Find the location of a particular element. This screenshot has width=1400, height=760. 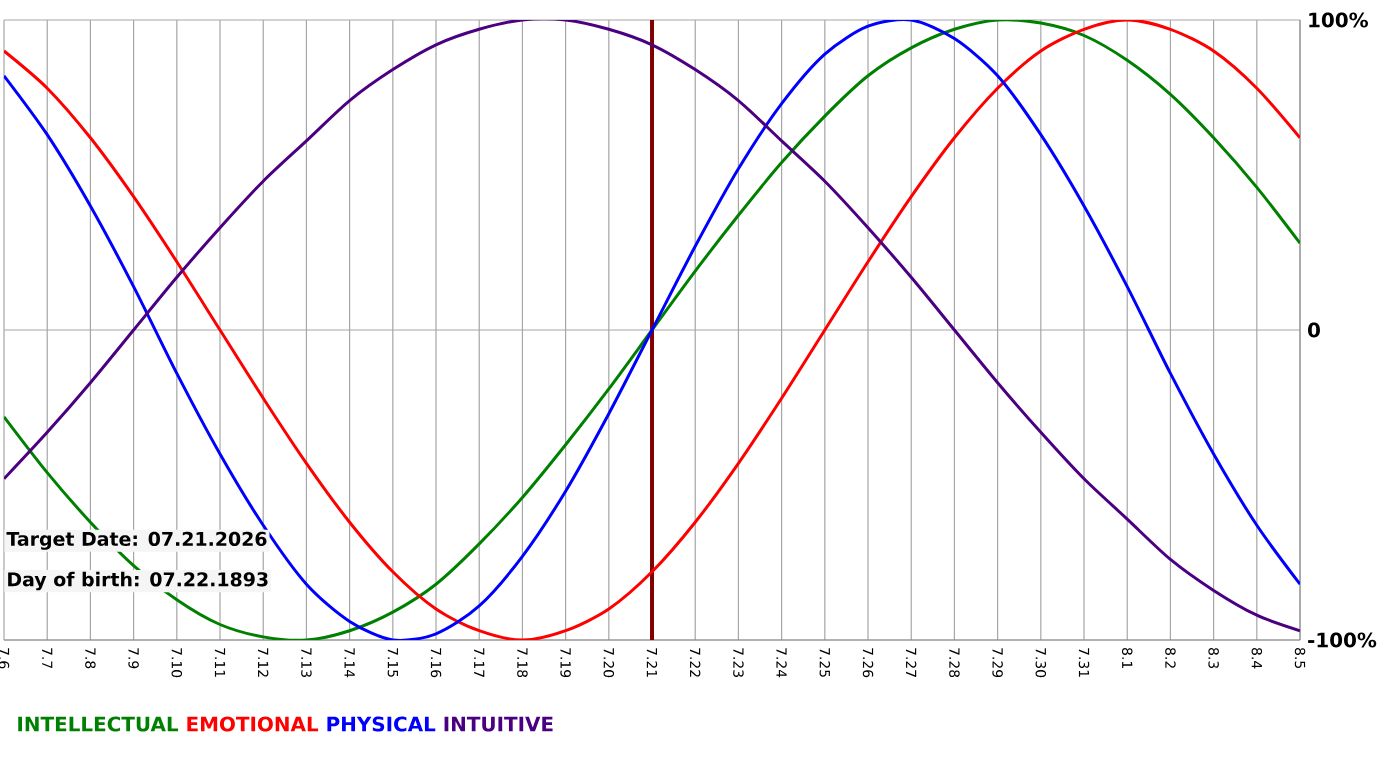

annotation: Target Date: 07.21.2026 is located at coordinates (136, 540).